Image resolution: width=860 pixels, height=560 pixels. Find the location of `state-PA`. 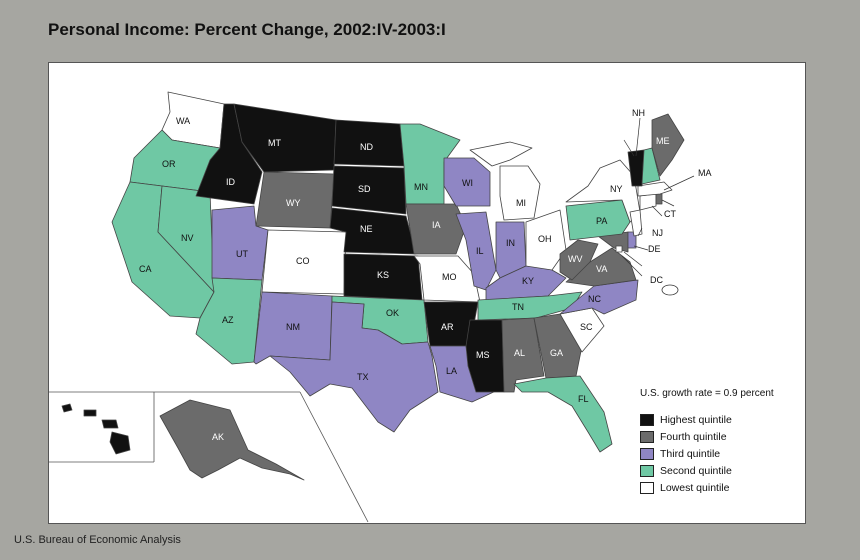

state-PA is located at coordinates (598, 220).